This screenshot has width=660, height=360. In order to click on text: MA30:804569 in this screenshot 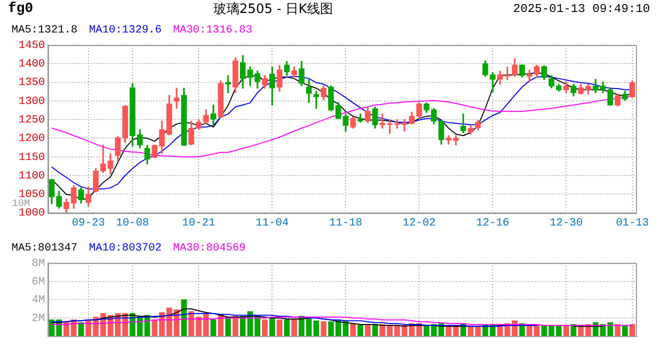, I will do `click(209, 248)`.